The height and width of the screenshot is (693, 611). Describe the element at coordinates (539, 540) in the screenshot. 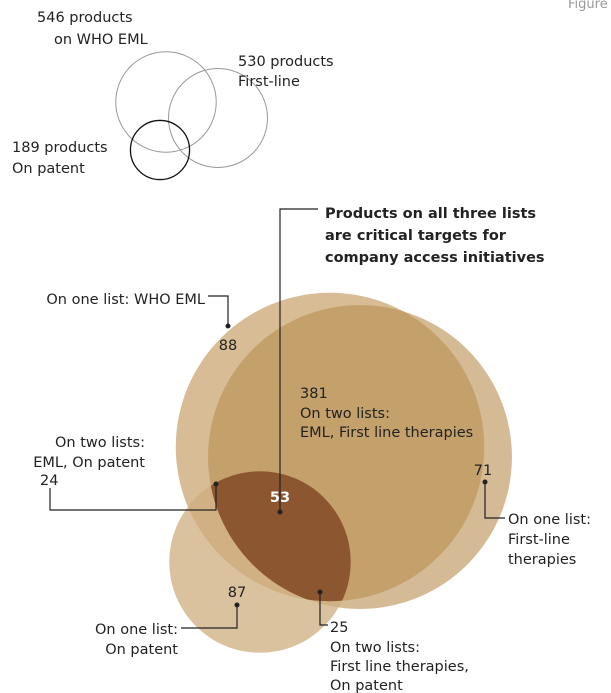

I see `region-label: First-line` at that location.